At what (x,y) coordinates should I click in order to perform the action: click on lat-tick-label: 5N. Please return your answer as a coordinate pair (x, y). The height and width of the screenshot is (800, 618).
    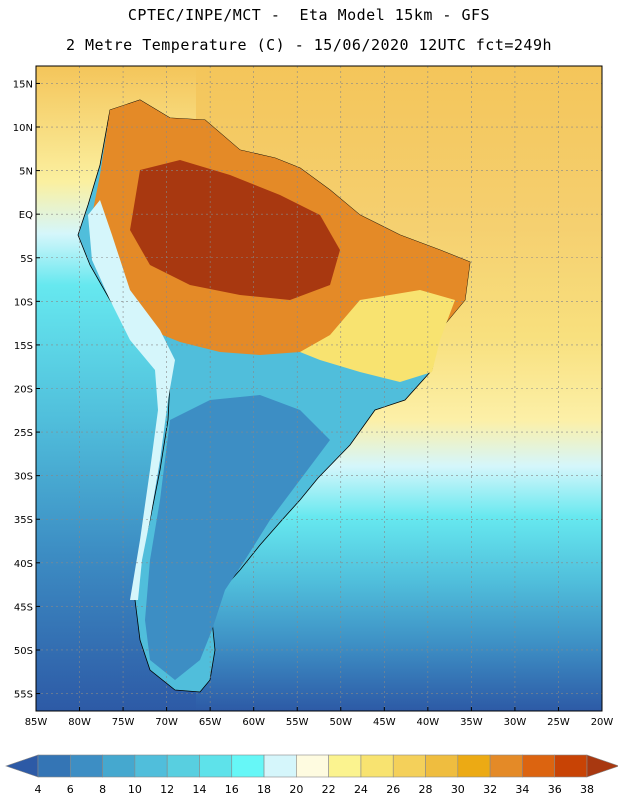
    Looking at the image, I should click on (26, 172).